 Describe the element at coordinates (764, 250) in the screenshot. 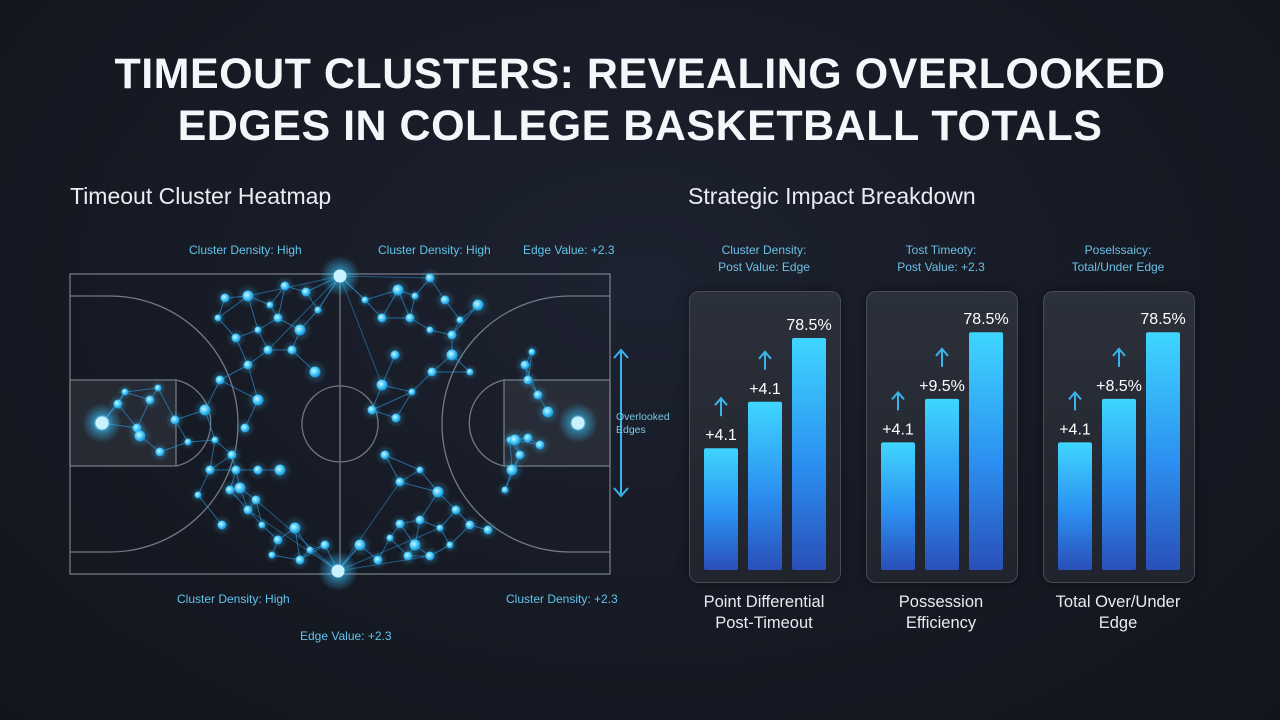

I see `card-caption-line: Cluster Density:` at that location.